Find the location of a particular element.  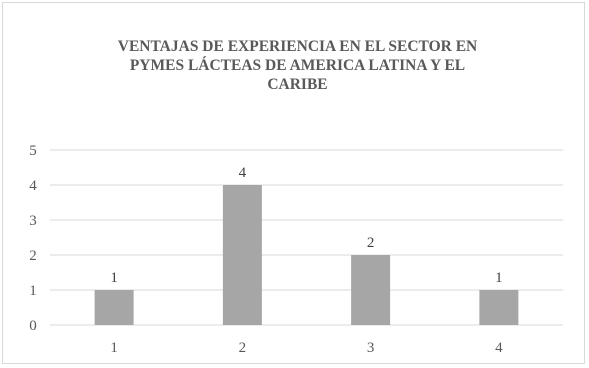

chart-title-line-3: CARIBE is located at coordinates (297, 84).